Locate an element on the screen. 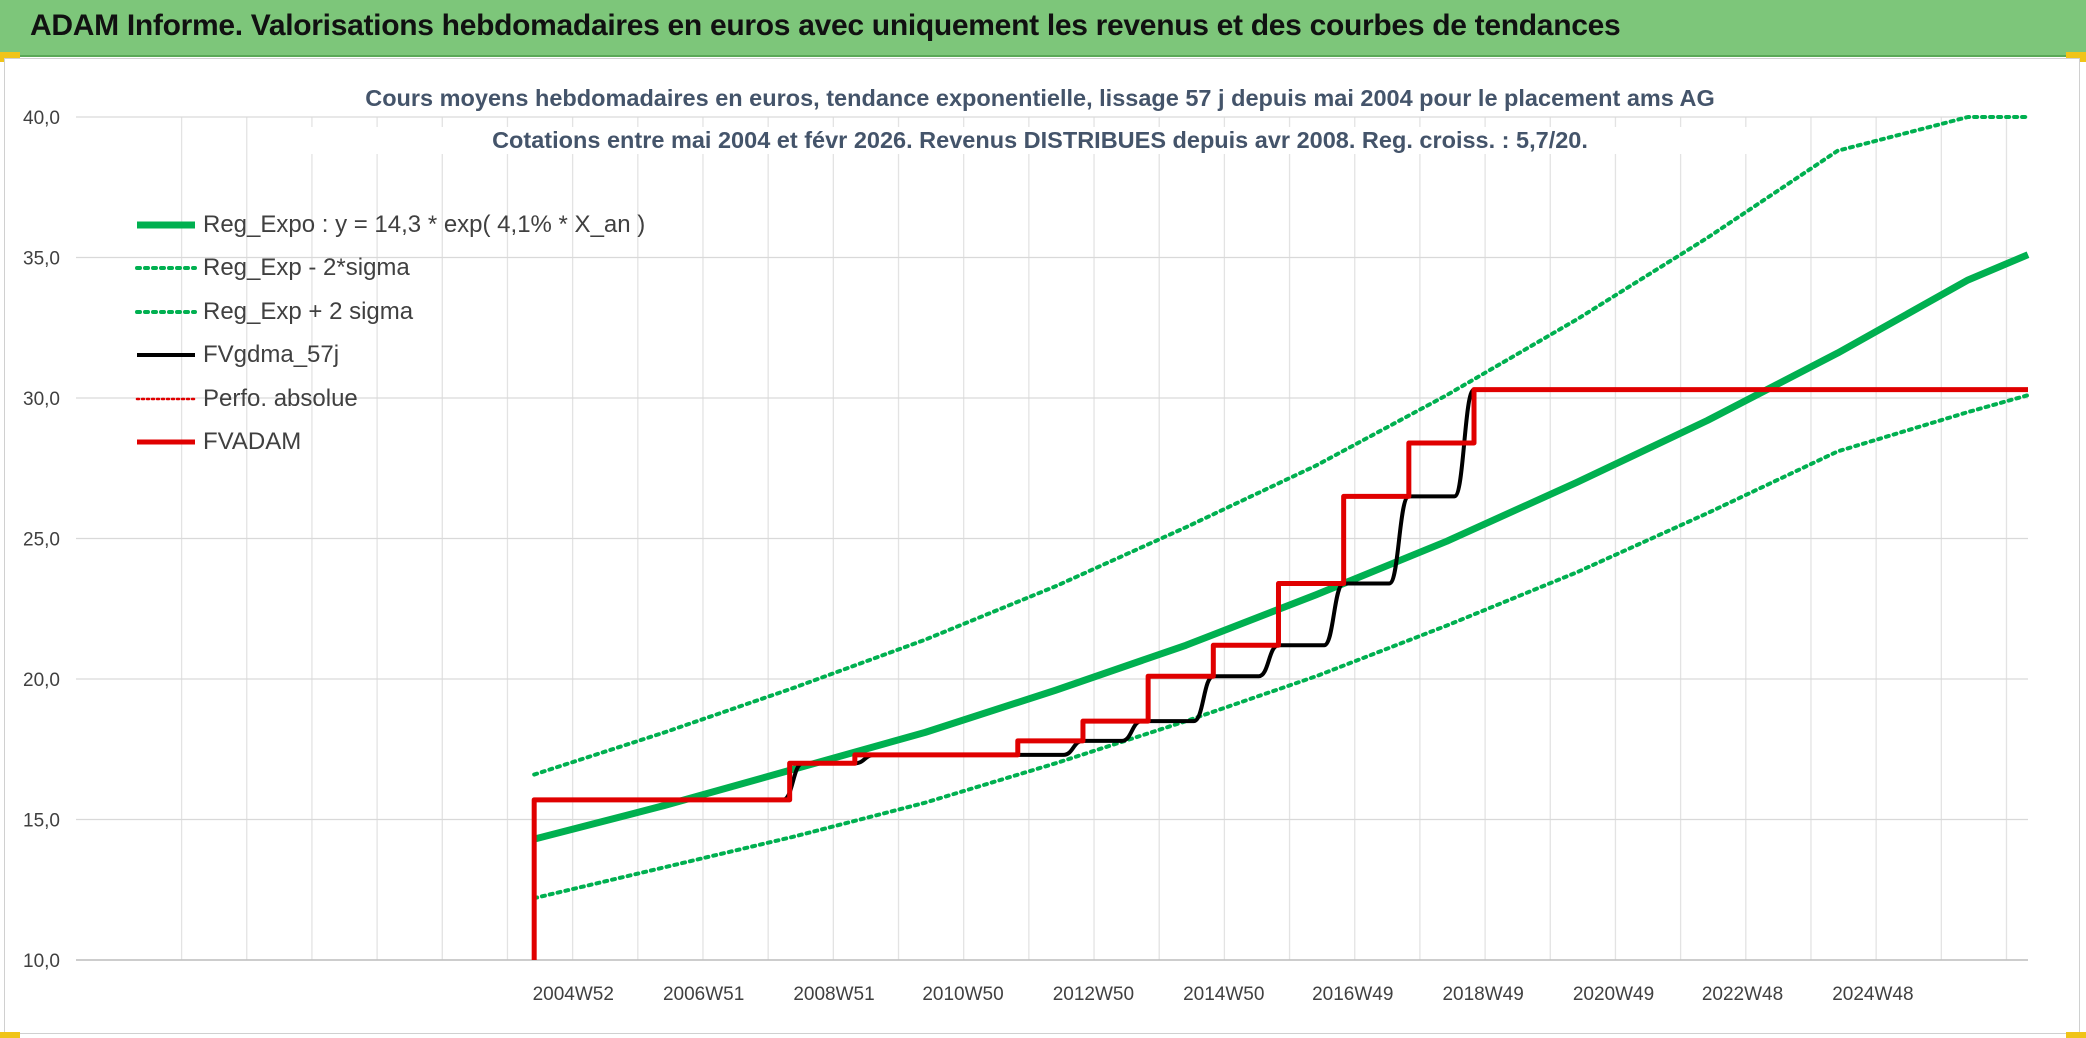  x-tick-label: 2010W50 is located at coordinates (962, 994).